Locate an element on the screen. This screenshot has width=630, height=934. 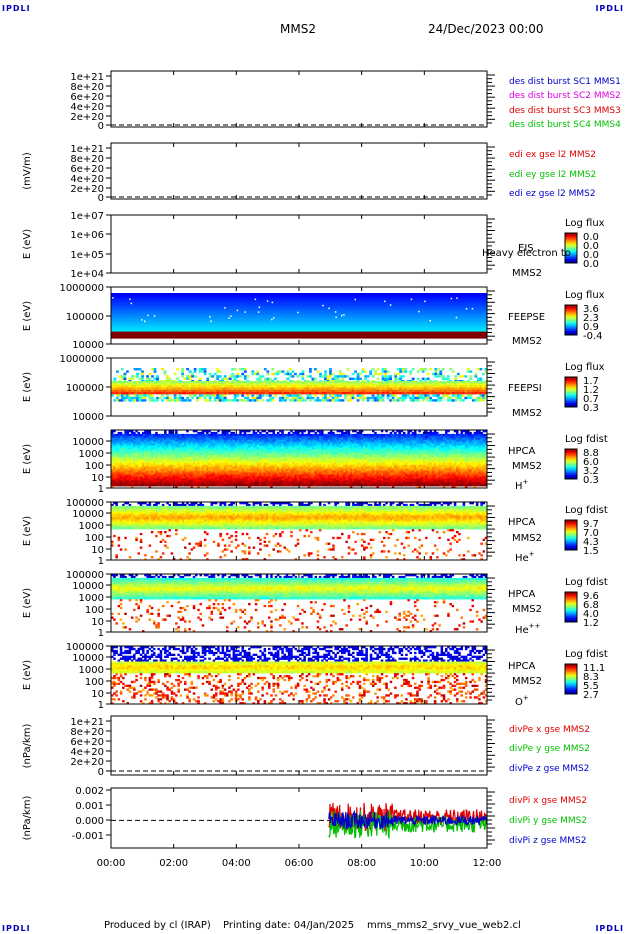
colorbar-label: 0.3 is located at coordinates (591, 408).